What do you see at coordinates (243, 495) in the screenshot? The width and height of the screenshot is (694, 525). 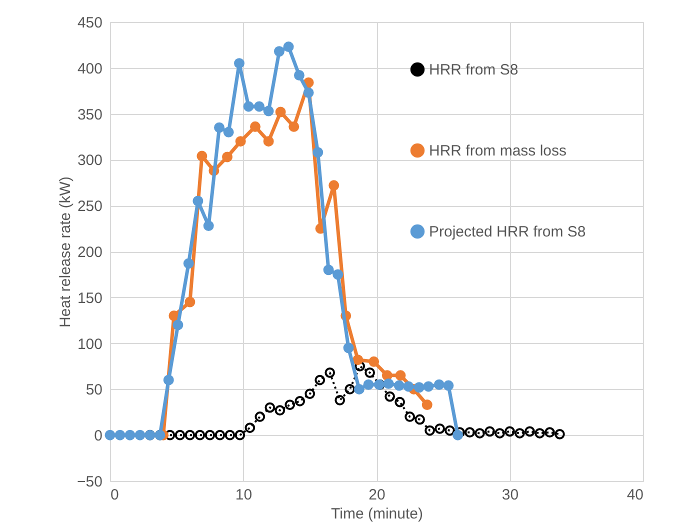 I see `x-tick-label: 10` at bounding box center [243, 495].